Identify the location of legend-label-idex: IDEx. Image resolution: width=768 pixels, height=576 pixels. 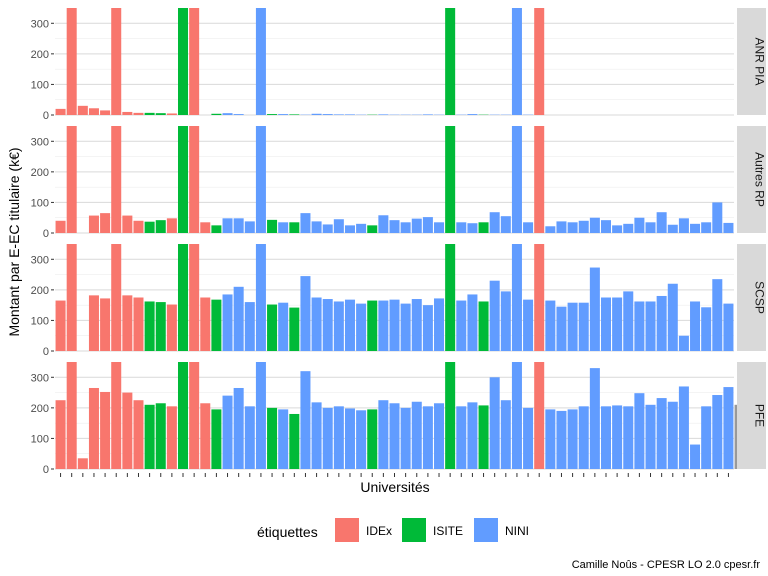
(379, 531).